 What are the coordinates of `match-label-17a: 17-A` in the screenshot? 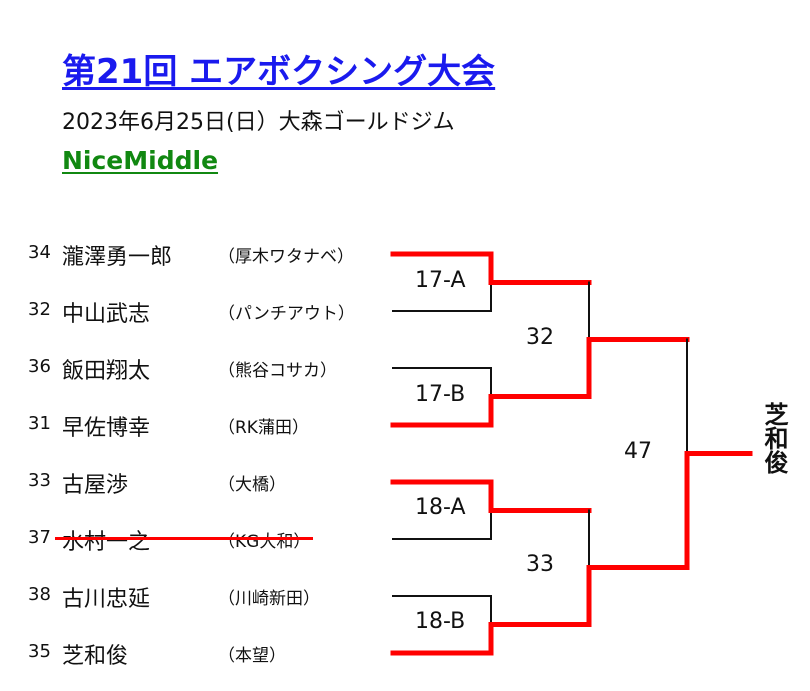 It's located at (440, 280).